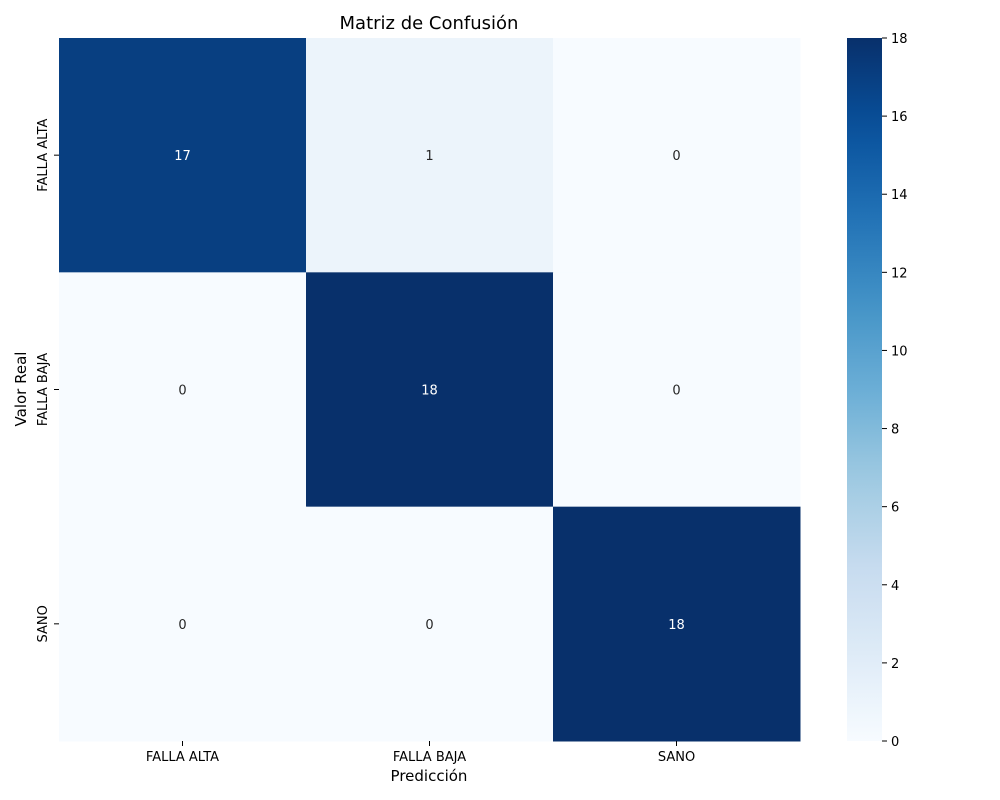 The width and height of the screenshot is (1000, 800). Describe the element at coordinates (899, 351) in the screenshot. I see `colorbar-tick-label: 10` at that location.